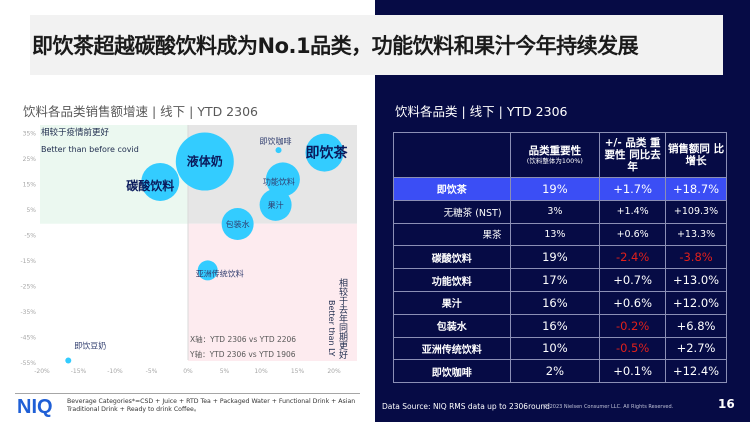 The width and height of the screenshot is (750, 422). I want to click on table-cell-sales-growth: +109.3%, so click(696, 211).